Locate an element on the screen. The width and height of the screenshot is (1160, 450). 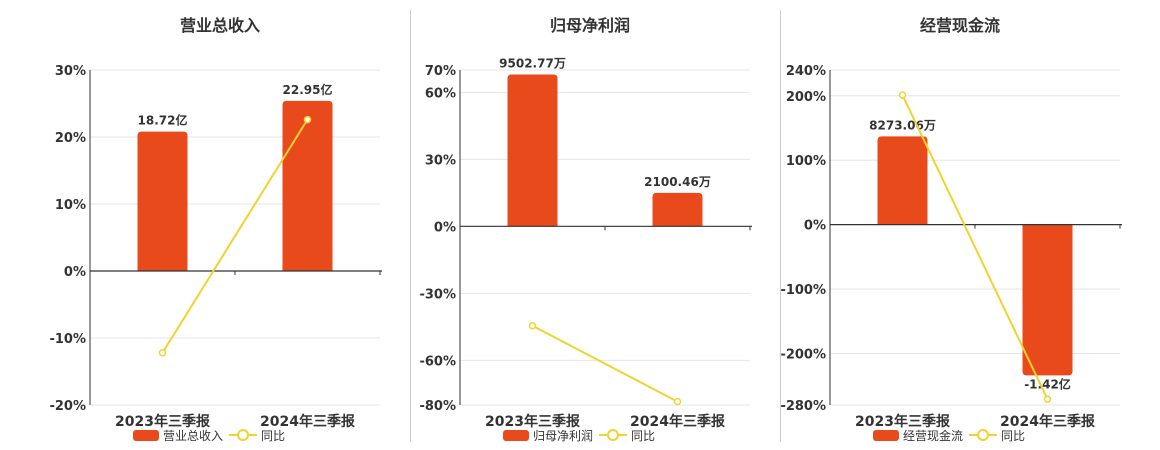
legend-bar-label: 经营现金流 is located at coordinates (933, 436).